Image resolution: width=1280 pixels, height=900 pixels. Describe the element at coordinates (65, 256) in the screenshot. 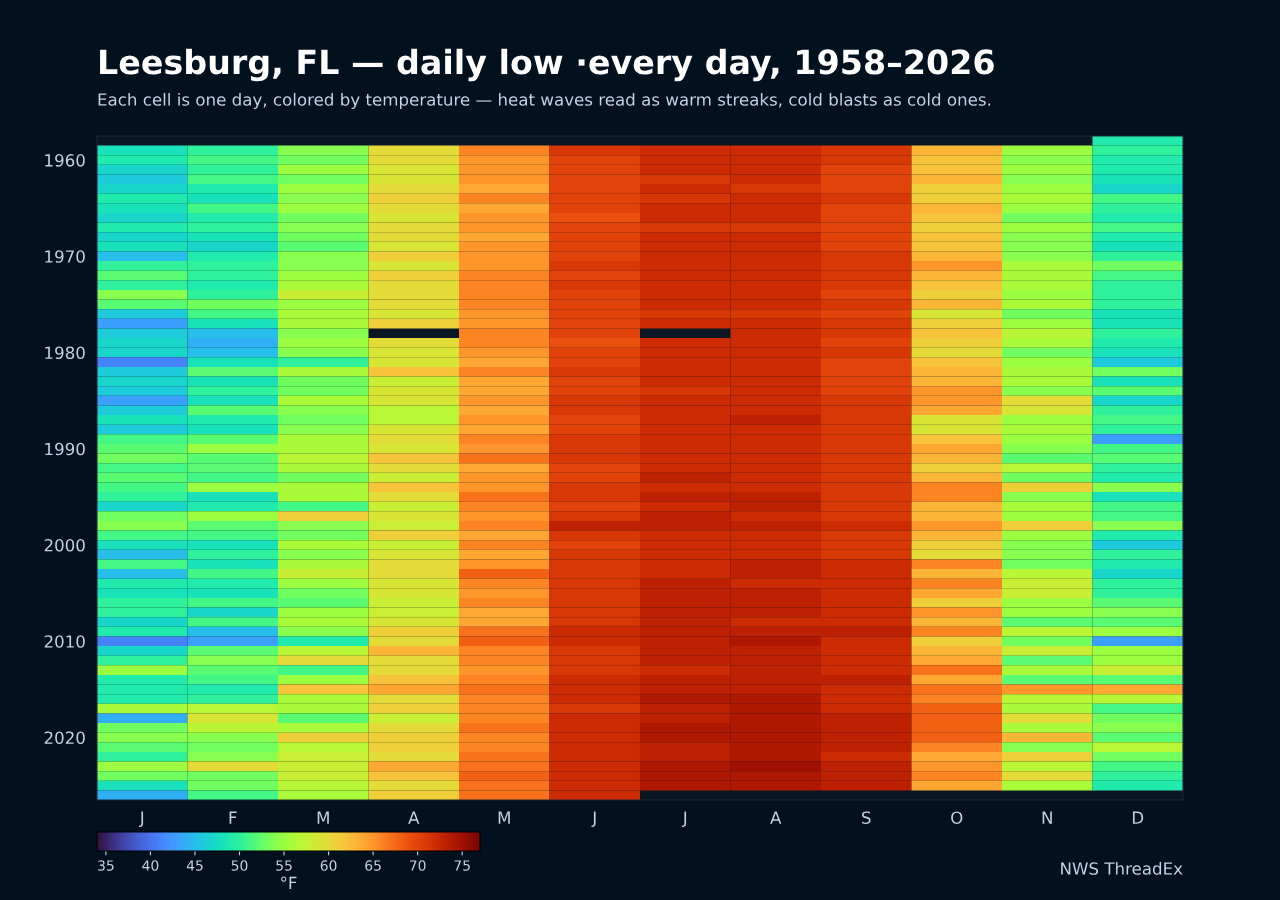

I see `y-tick-label: 1970` at that location.